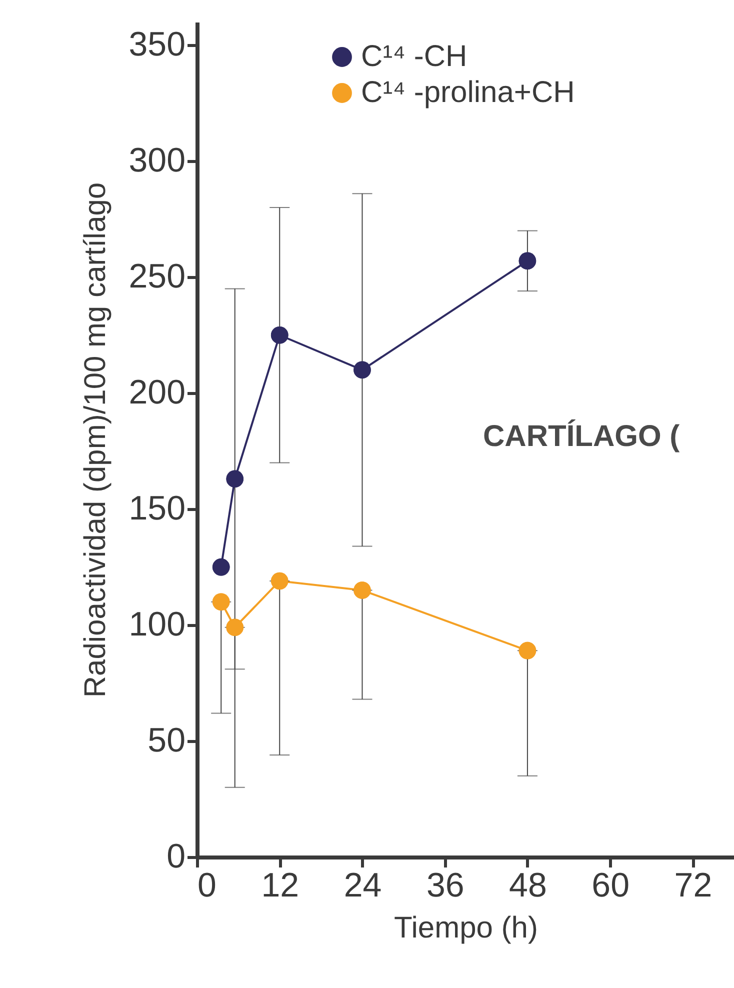 The height and width of the screenshot is (988, 734). I want to click on y-tick-label: 250, so click(157, 277).